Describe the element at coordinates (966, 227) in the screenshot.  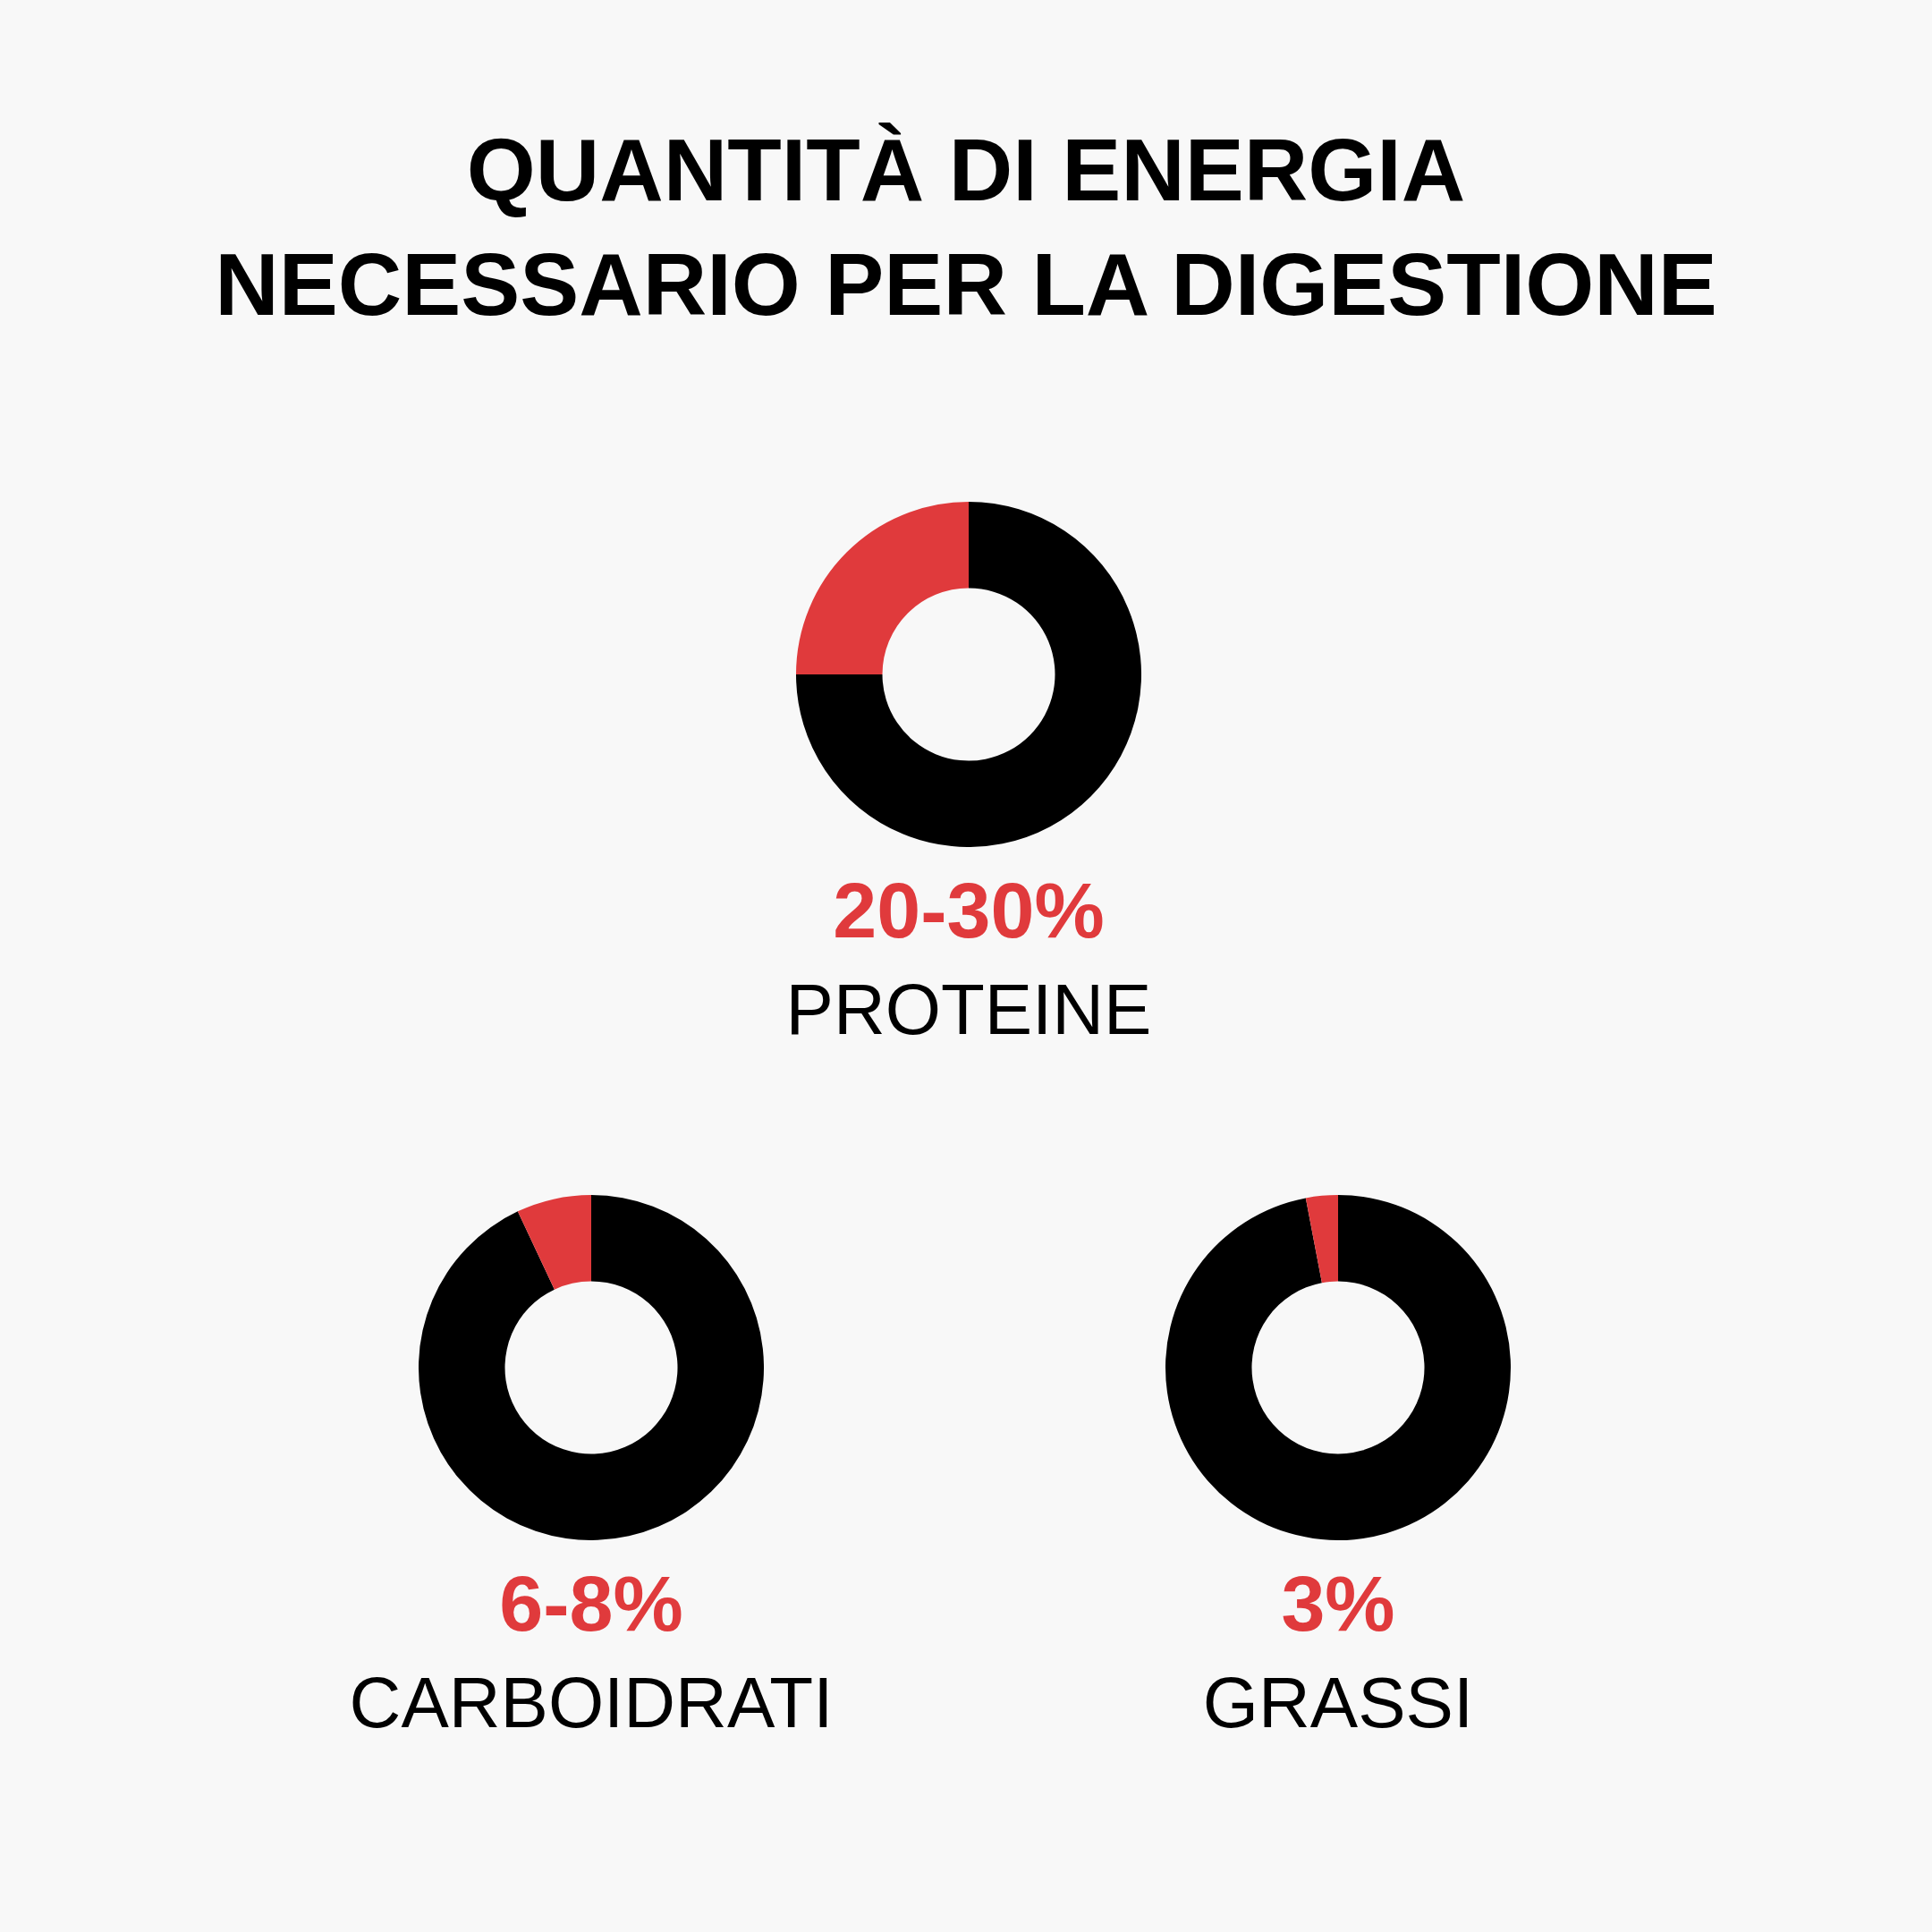
I see `text: QUANTITÀ DI ENERGIA NECESSARIO PER LA DIGESTIONE` at that location.